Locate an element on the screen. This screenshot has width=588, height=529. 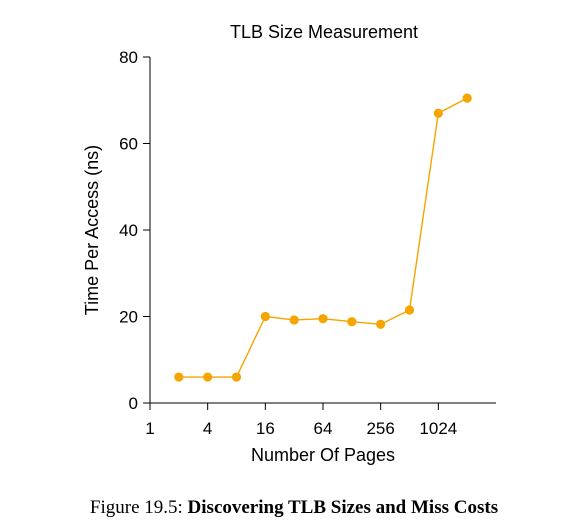
y-tick-label: 20 is located at coordinates (128, 317).